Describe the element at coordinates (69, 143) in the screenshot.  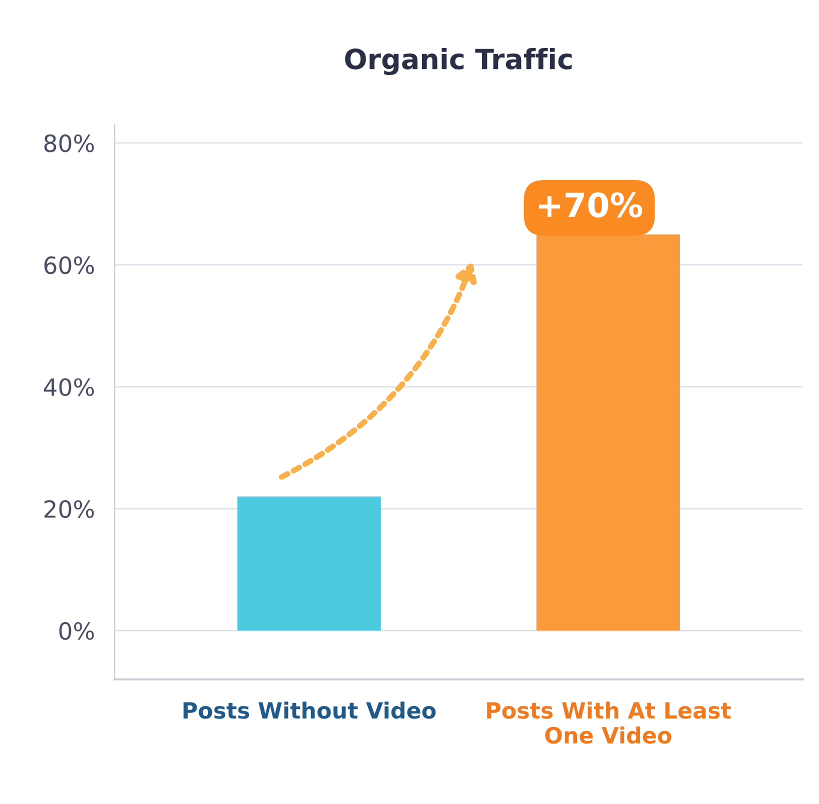
I see `y-tick-label: 80%` at that location.